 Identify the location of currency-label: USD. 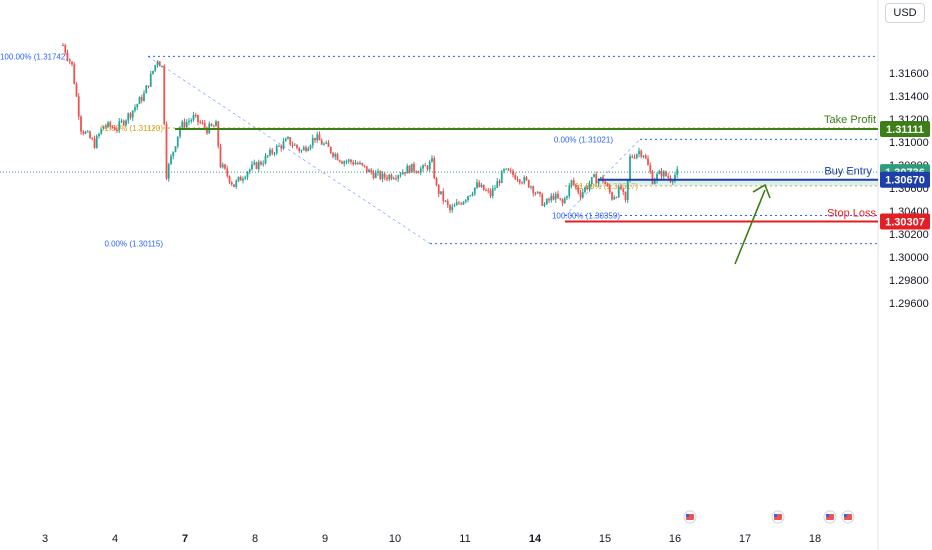
(905, 13).